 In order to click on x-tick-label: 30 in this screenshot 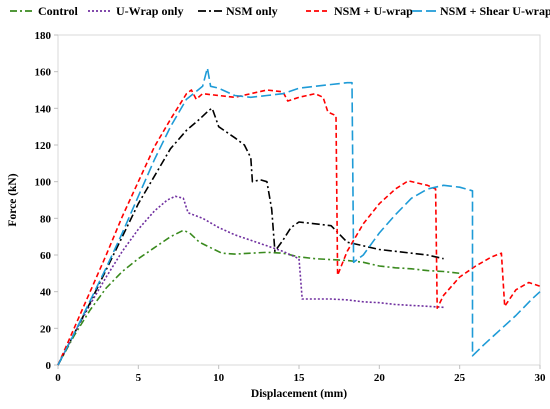, I will do `click(541, 378)`.